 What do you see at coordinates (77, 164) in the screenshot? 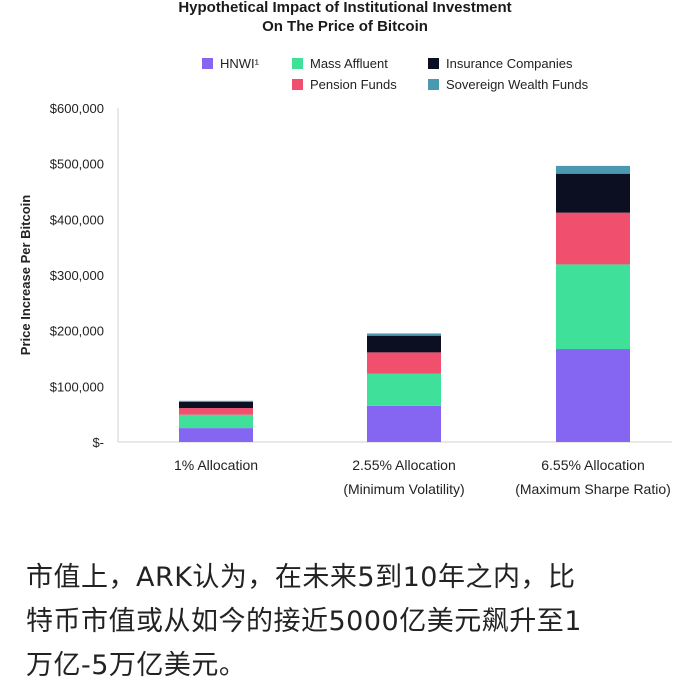
I see `y-tick-label: $500,000` at bounding box center [77, 164].